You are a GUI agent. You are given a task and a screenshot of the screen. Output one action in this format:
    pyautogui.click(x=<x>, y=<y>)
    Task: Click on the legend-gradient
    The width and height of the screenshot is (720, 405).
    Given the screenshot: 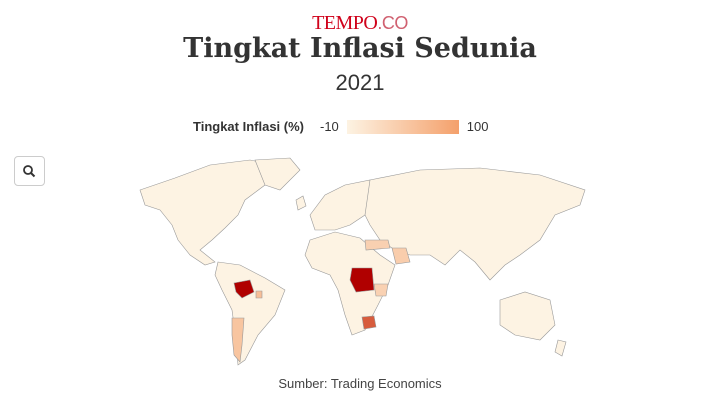 What is the action you would take?
    pyautogui.click(x=402, y=126)
    